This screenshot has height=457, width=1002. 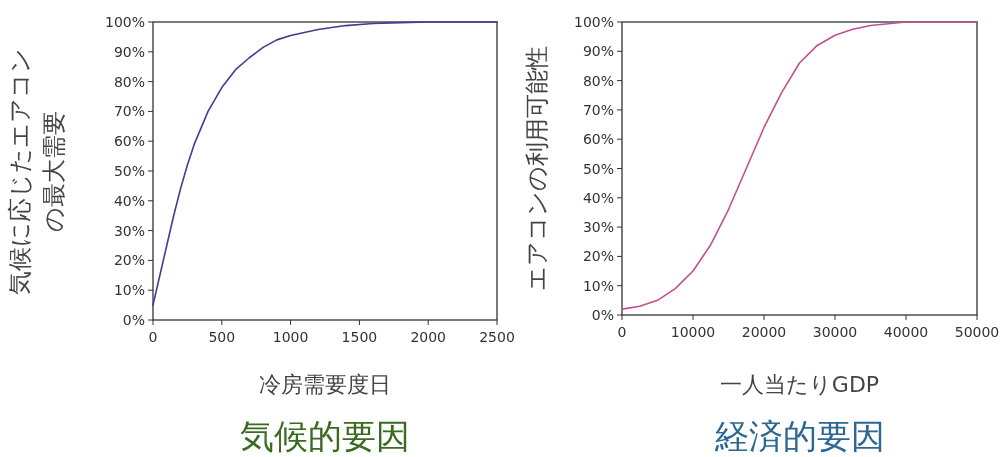 What do you see at coordinates (977, 332) in the screenshot?
I see `x-tick-label: 50000` at bounding box center [977, 332].